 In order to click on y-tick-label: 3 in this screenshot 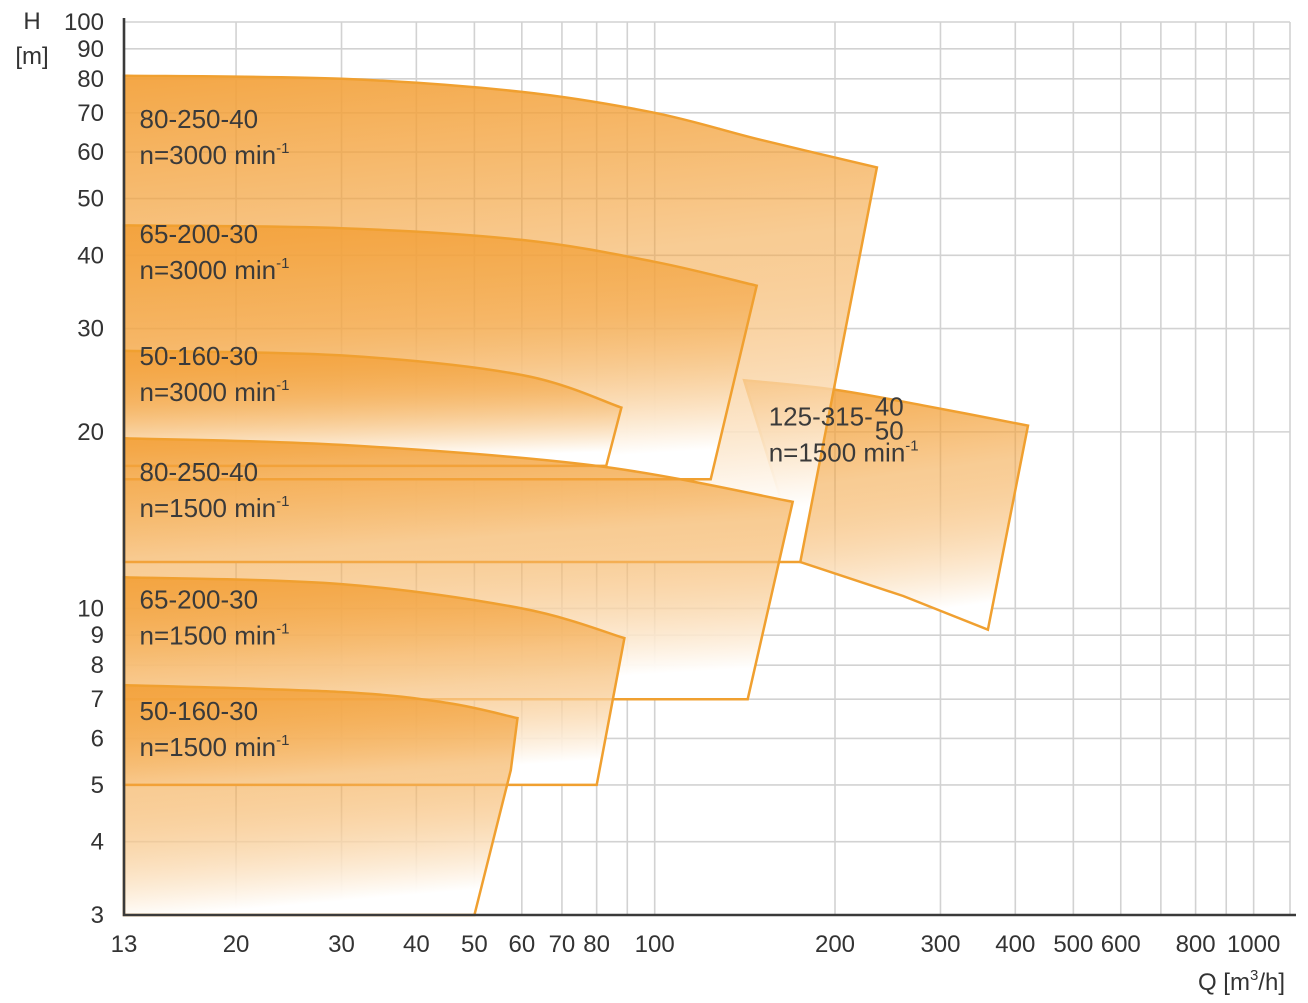, I will do `click(97, 915)`.